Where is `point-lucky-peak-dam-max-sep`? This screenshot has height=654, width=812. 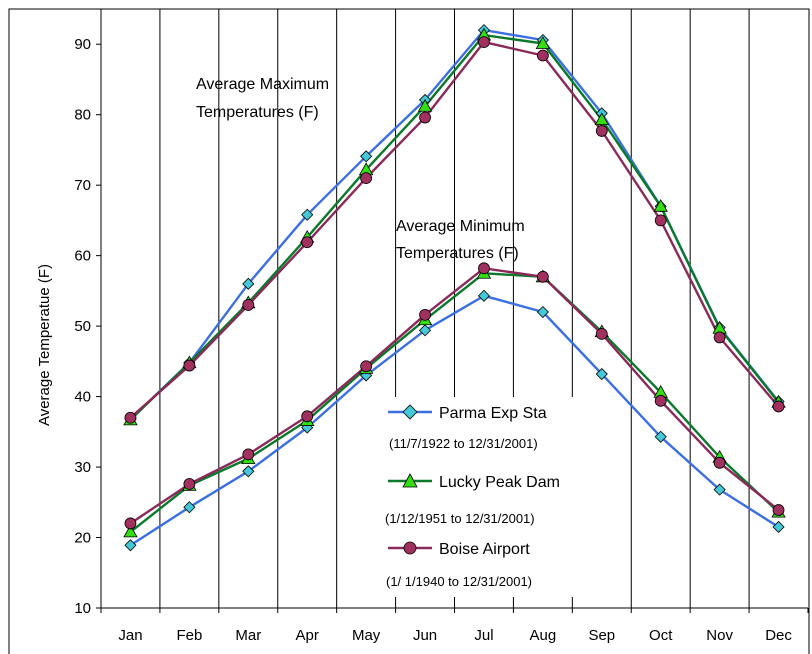
point-lucky-peak-dam-max-sep is located at coordinates (601, 119).